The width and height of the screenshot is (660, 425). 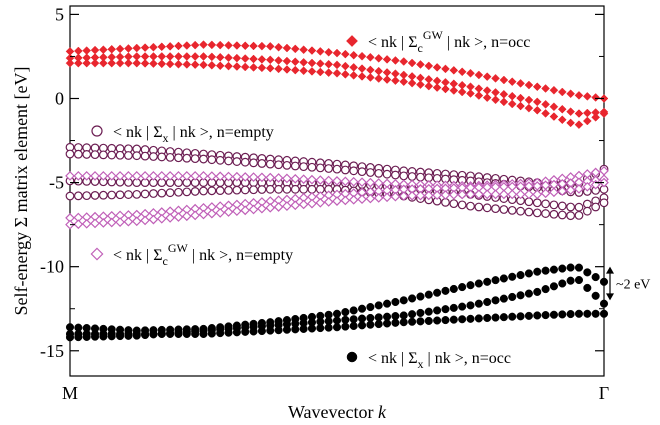 What do you see at coordinates (382, 412) in the screenshot?
I see `x-axis-label-variable: k` at bounding box center [382, 412].